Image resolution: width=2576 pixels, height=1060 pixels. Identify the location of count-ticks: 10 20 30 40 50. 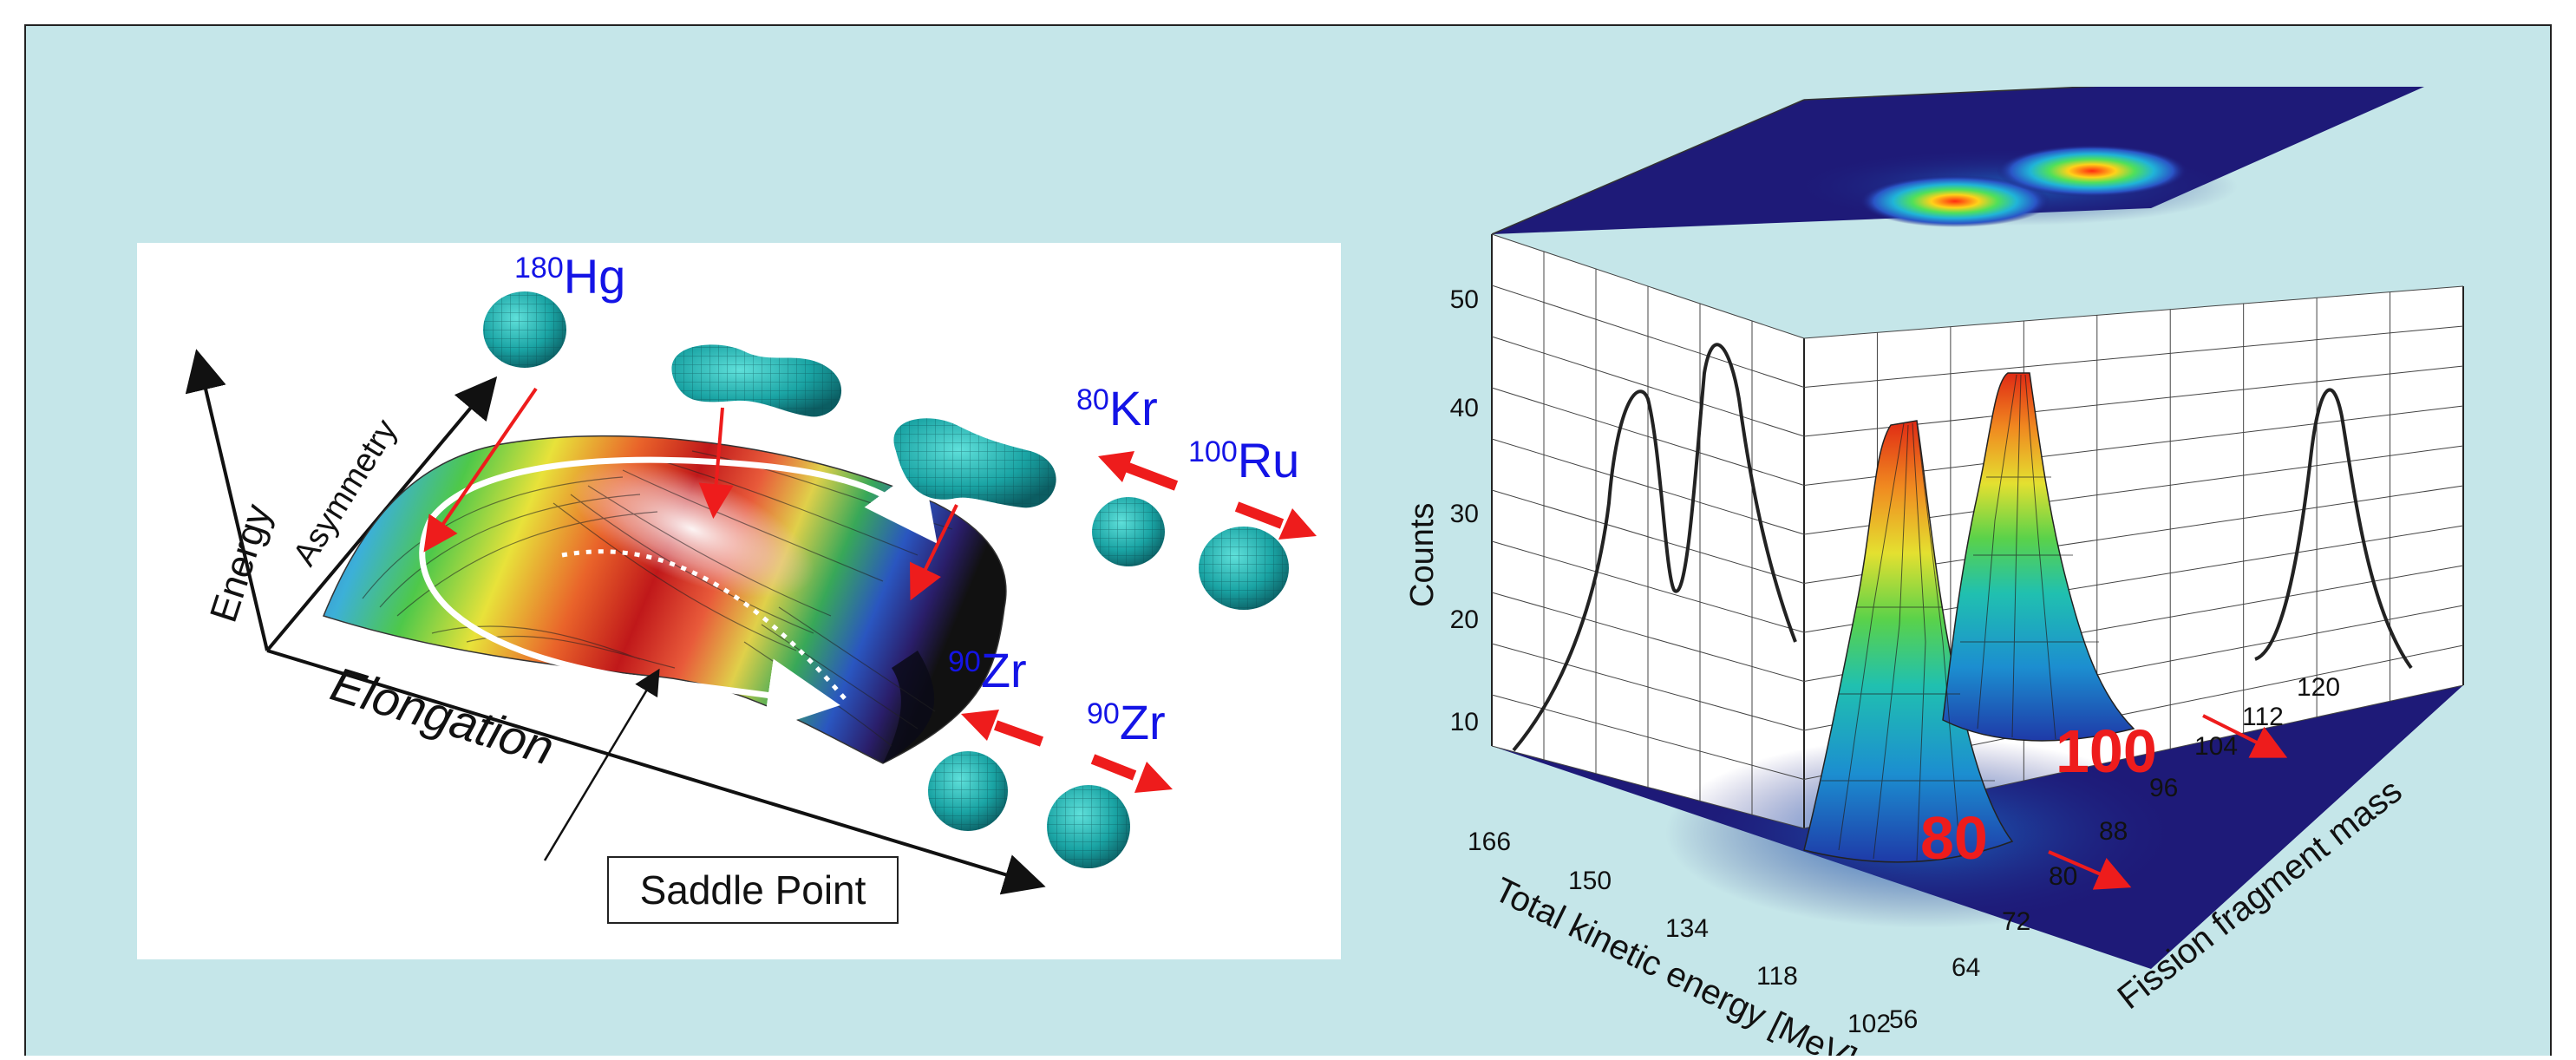
(1464, 511).